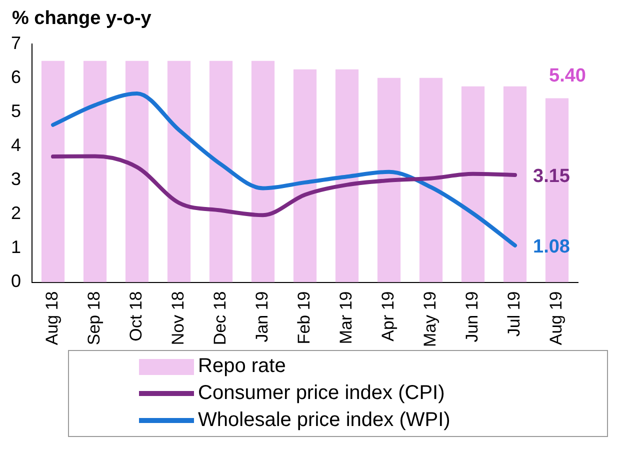 This screenshot has height=450, width=619. Describe the element at coordinates (178, 318) in the screenshot. I see `x-tick-label: Nov 18` at that location.